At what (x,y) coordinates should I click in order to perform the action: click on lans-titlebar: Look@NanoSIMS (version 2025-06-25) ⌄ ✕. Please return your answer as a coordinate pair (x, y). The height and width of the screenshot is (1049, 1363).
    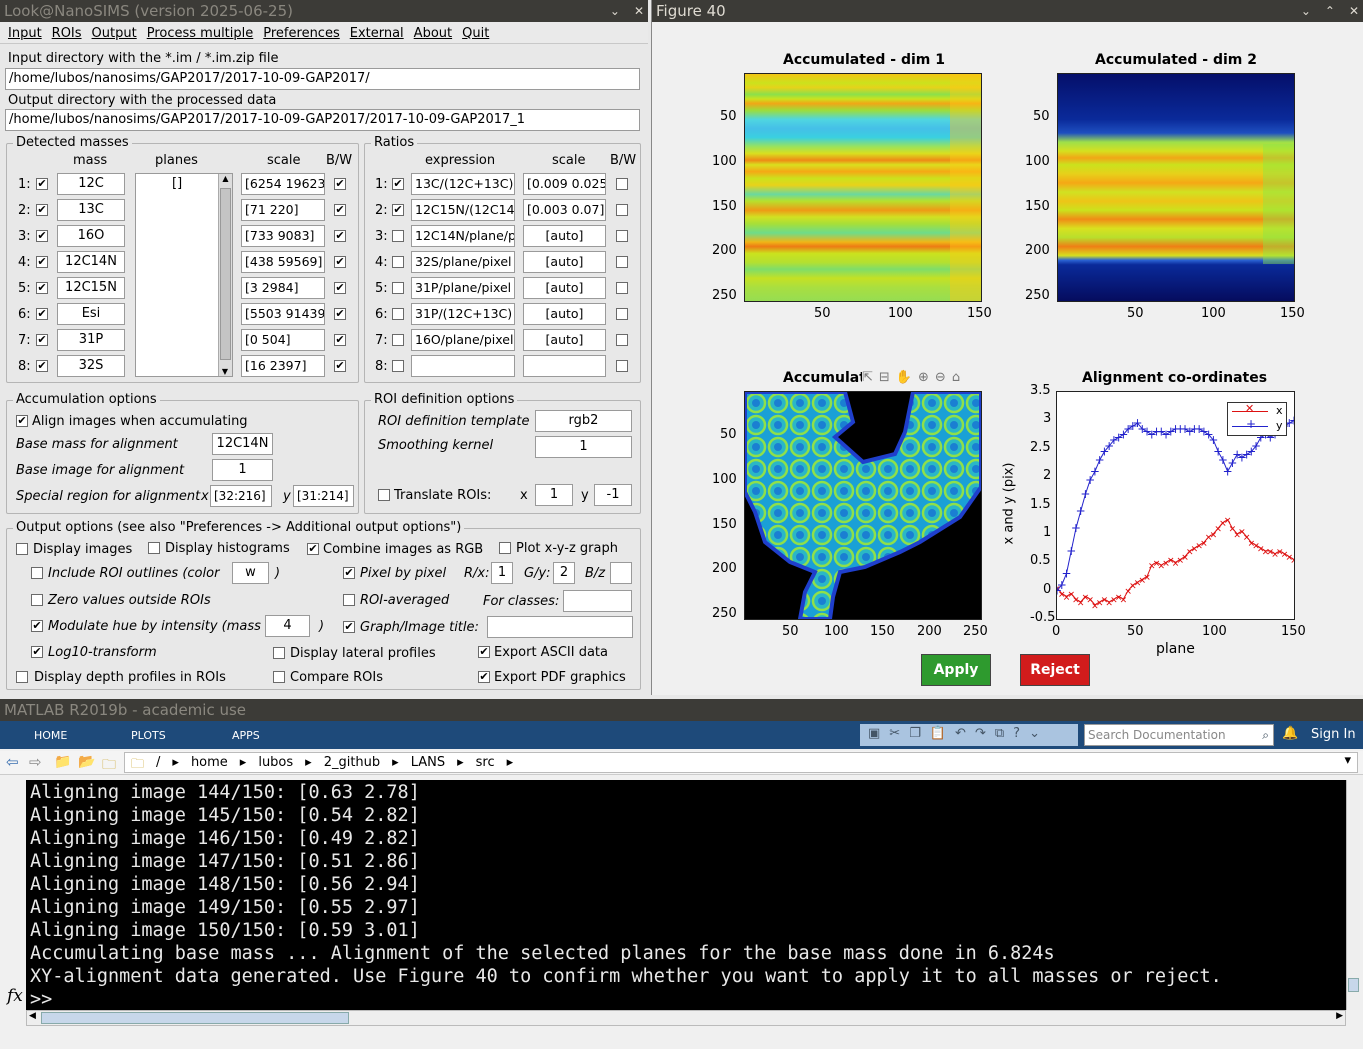
    Looking at the image, I should click on (324, 11).